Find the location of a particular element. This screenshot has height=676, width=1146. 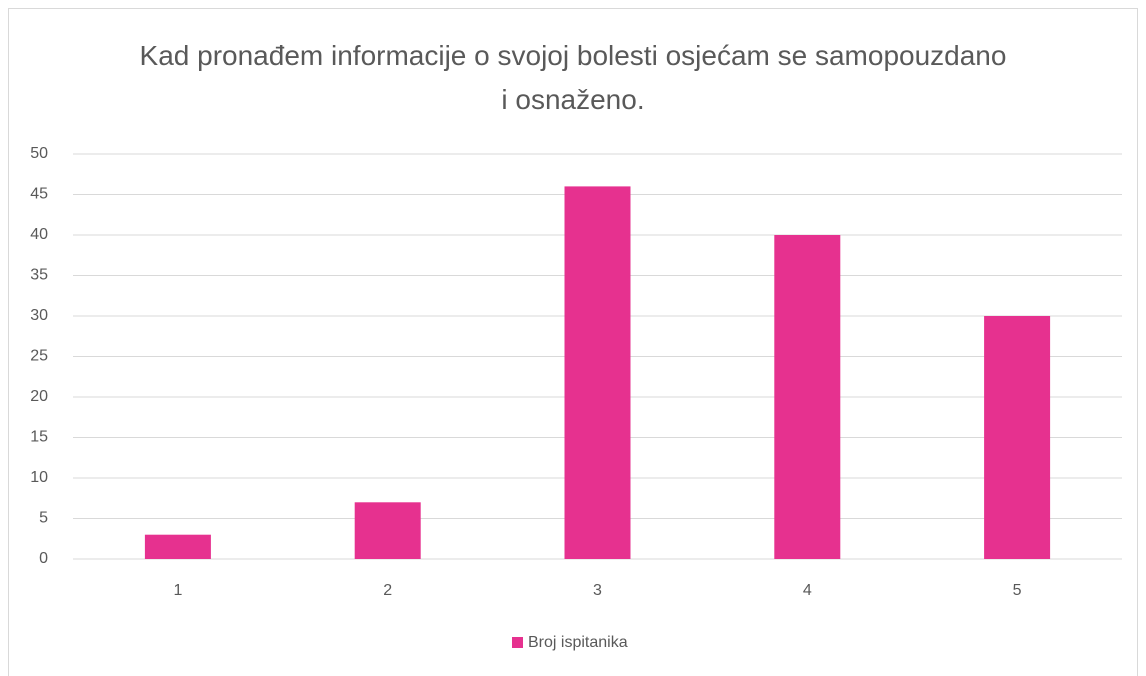

y-tick-label: 10 is located at coordinates (39, 477).